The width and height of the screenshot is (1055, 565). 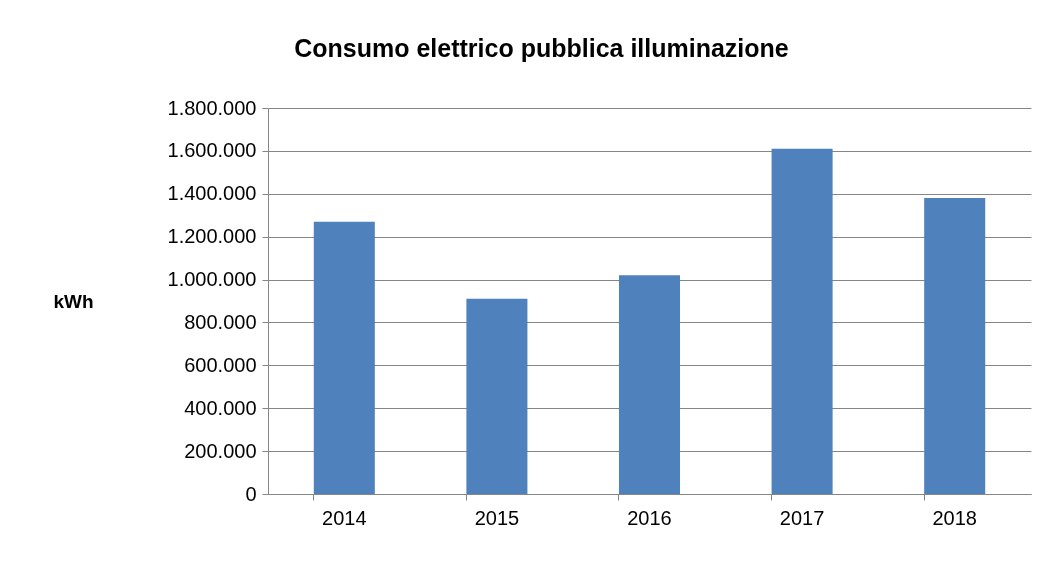 What do you see at coordinates (212, 193) in the screenshot?
I see `y-tick-label: 1.400.000` at bounding box center [212, 193].